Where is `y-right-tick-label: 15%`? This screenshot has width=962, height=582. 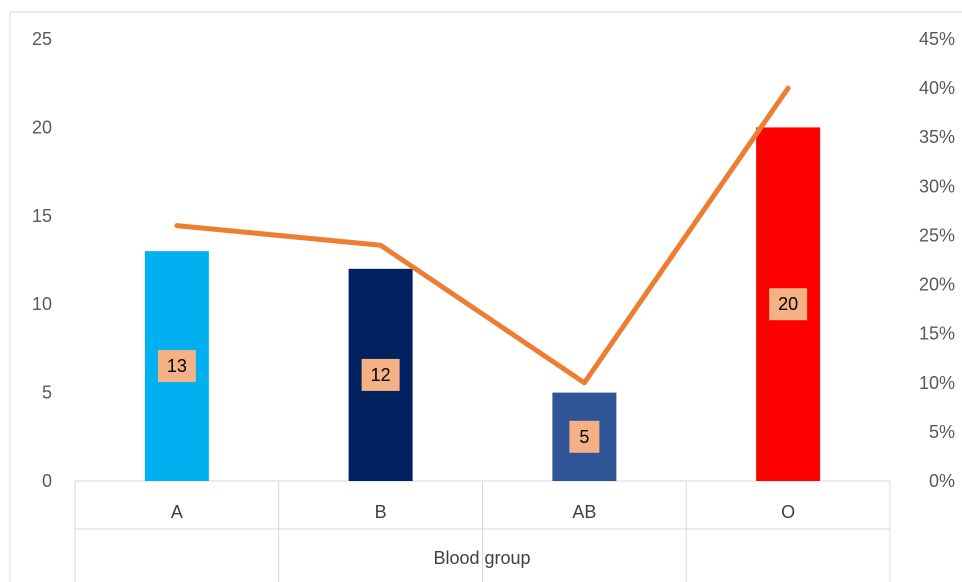
y-right-tick-label: 15% is located at coordinates (937, 334).